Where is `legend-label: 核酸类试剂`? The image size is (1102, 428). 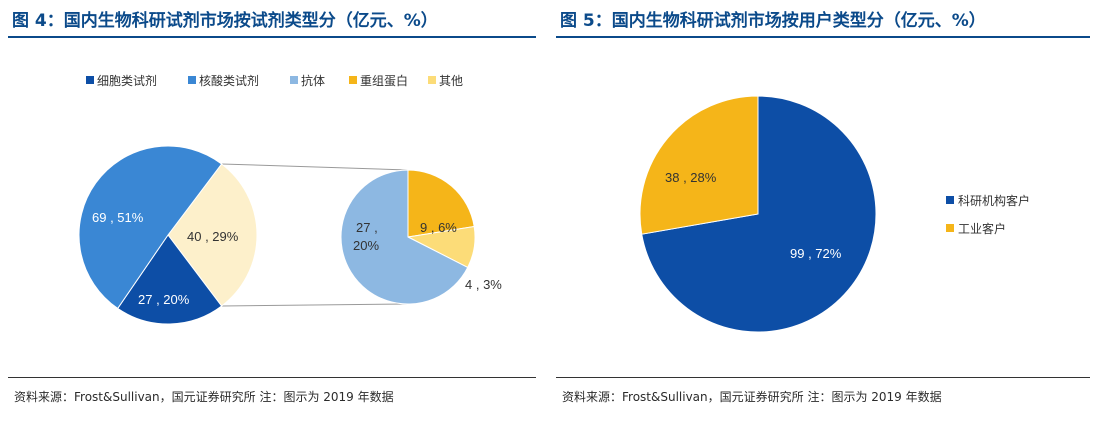 legend-label: 核酸类试剂 is located at coordinates (229, 80).